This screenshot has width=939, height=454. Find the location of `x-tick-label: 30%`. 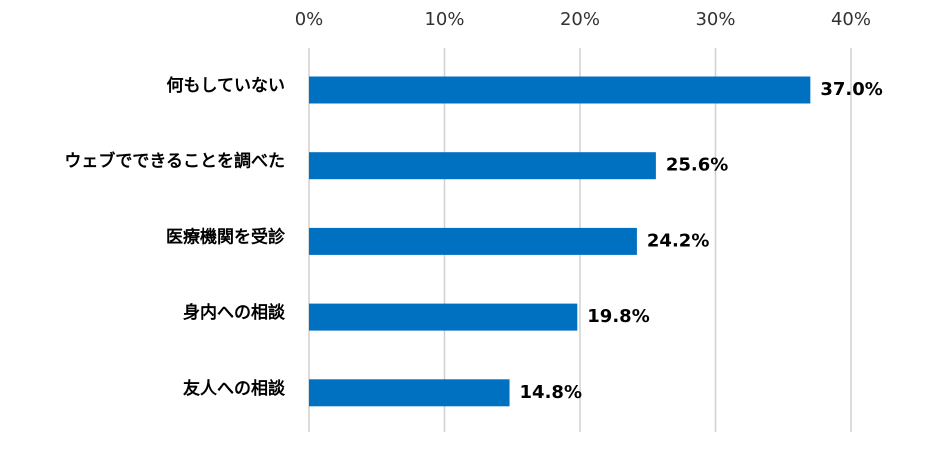

x-tick-label: 30% is located at coordinates (715, 19).